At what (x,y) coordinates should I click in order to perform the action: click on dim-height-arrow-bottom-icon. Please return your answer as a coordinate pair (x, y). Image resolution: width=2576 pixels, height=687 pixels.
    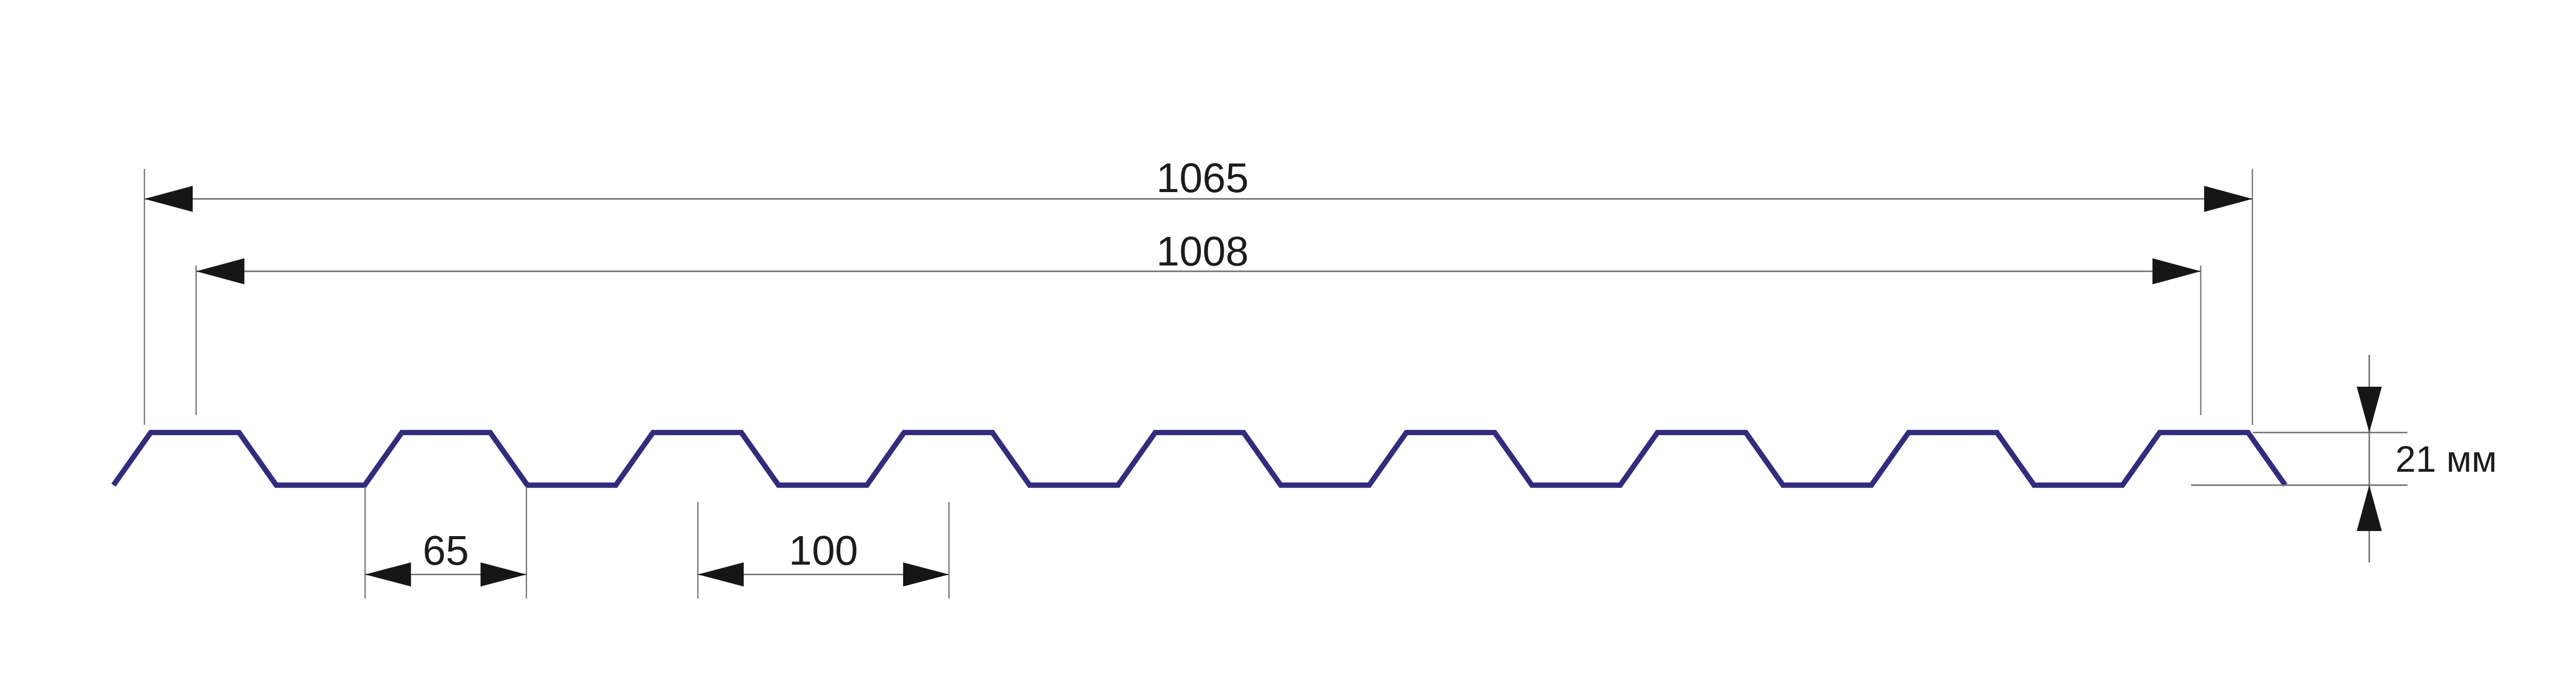
    Looking at the image, I should click on (2369, 508).